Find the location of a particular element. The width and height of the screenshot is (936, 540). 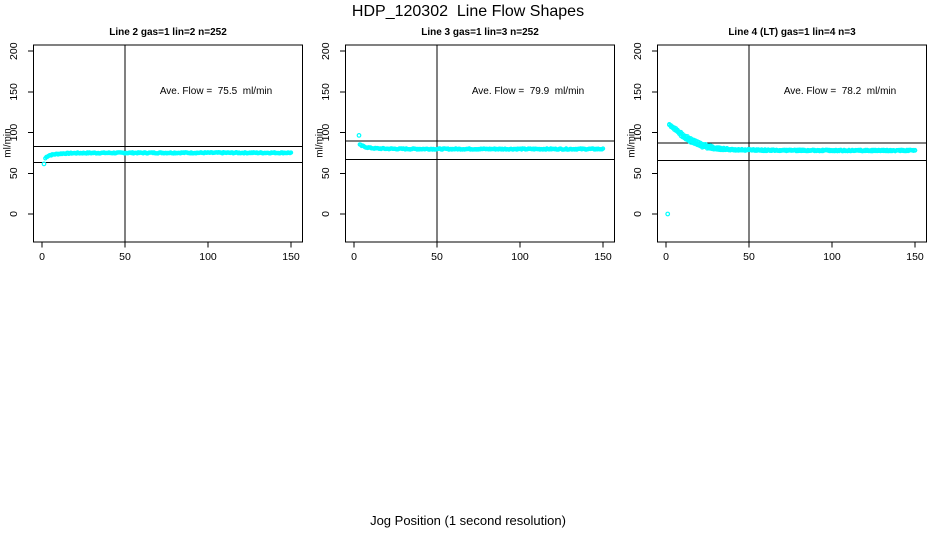

plot-area-line4: 0 50 100 150 0 50 100 150 200 is located at coordinates (779, 152).